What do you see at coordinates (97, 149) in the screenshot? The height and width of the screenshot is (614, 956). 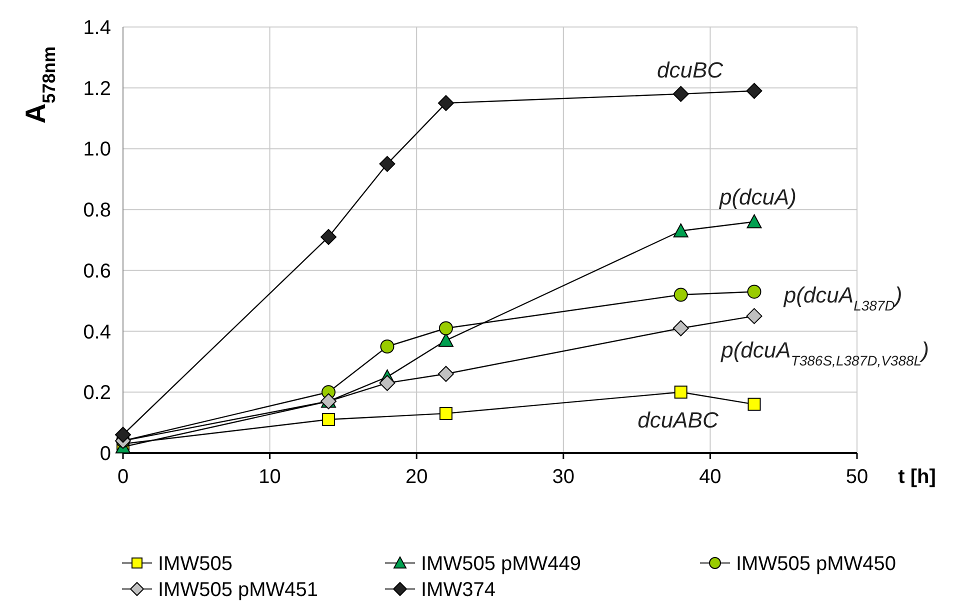 I see `y-tick-label: 1.0` at bounding box center [97, 149].